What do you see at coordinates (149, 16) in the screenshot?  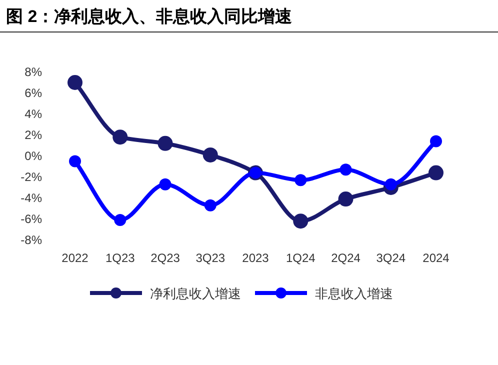 I see `chart-title: 图 2：净利息收入、非息收入同比增速` at bounding box center [149, 16].